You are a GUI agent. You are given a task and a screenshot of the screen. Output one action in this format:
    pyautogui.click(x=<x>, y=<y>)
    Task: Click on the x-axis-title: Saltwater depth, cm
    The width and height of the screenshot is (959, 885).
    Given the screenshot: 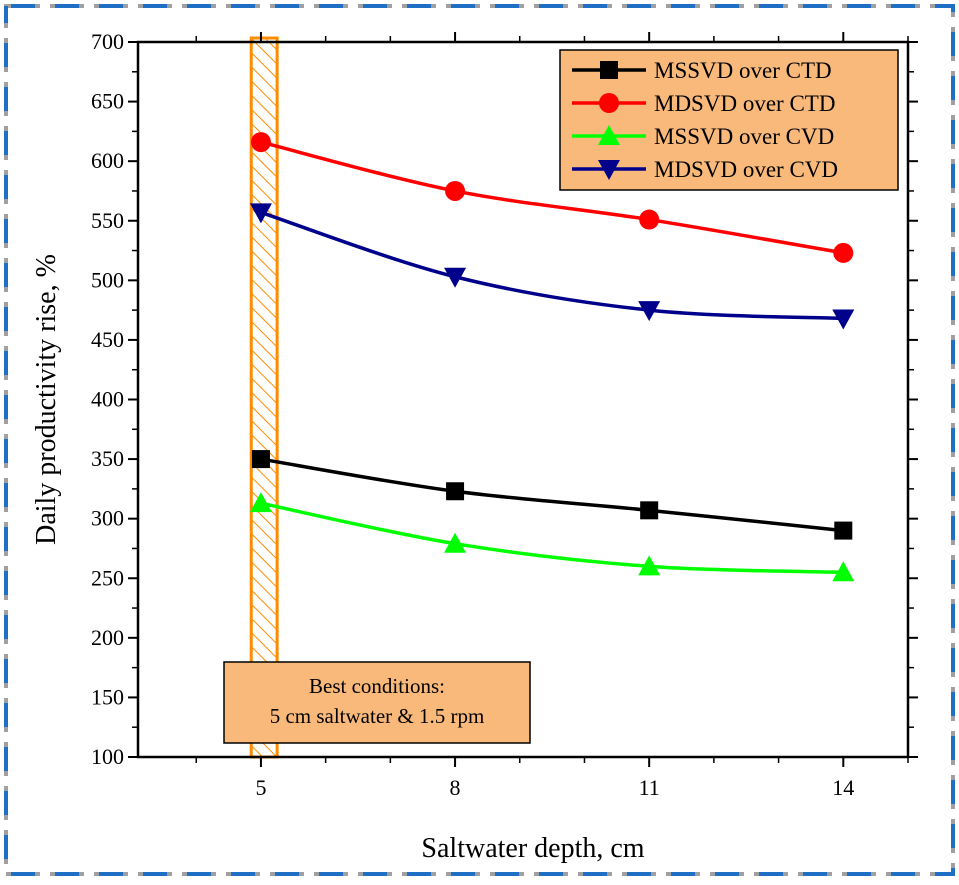 What is the action you would take?
    pyautogui.click(x=532, y=848)
    